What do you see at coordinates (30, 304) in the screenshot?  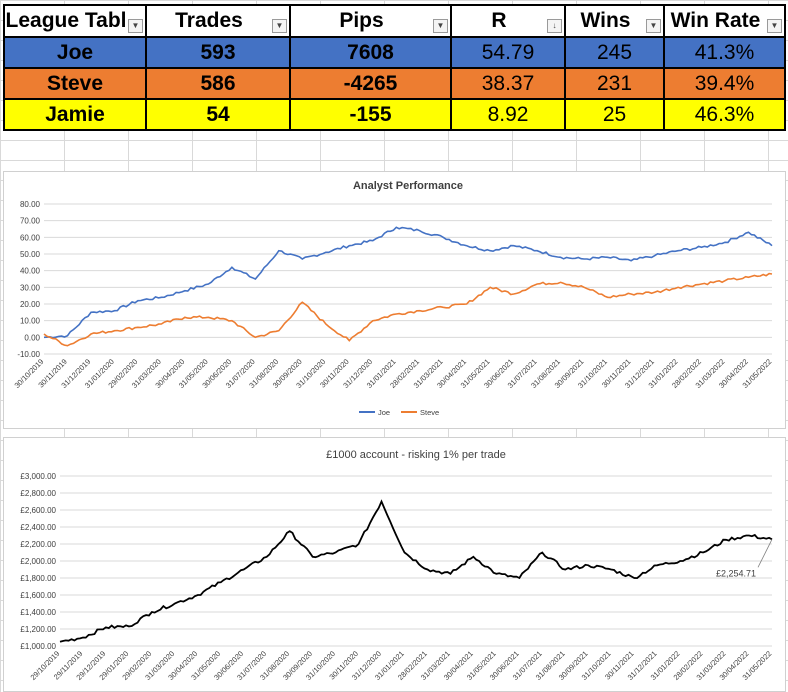 I see `y-tick-label: 20.00` at bounding box center [30, 304].